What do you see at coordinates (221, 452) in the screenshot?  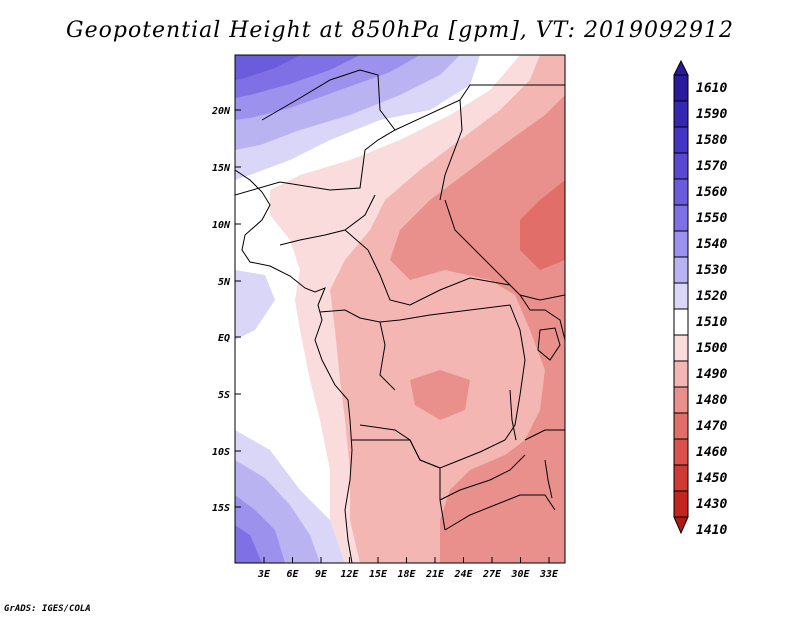 I see `lat-tick-label: 10S` at bounding box center [221, 452].